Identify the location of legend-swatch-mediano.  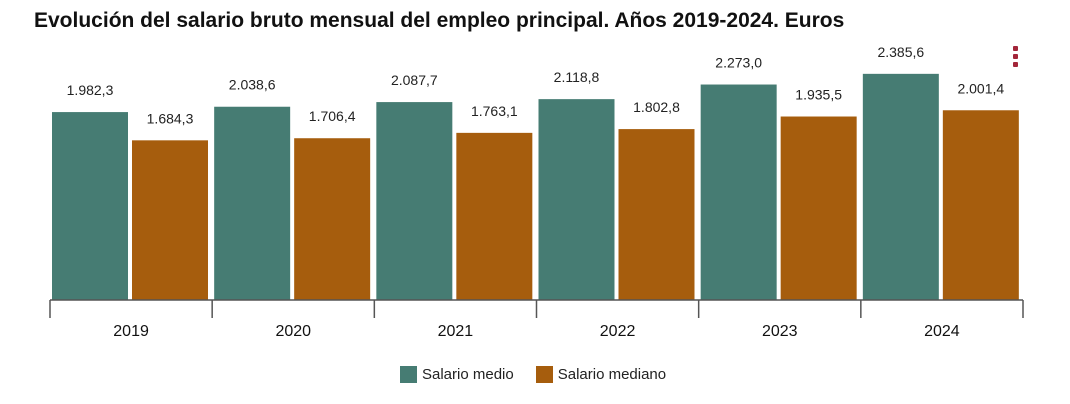
(544, 374).